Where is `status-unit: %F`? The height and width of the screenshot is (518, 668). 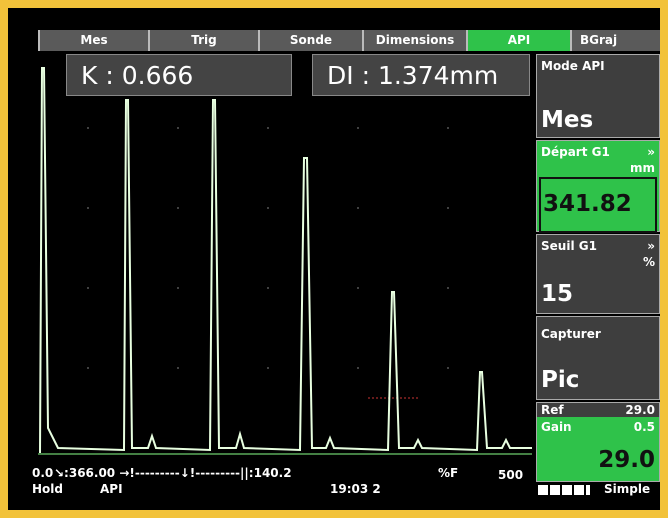 status-unit: %F is located at coordinates (448, 473).